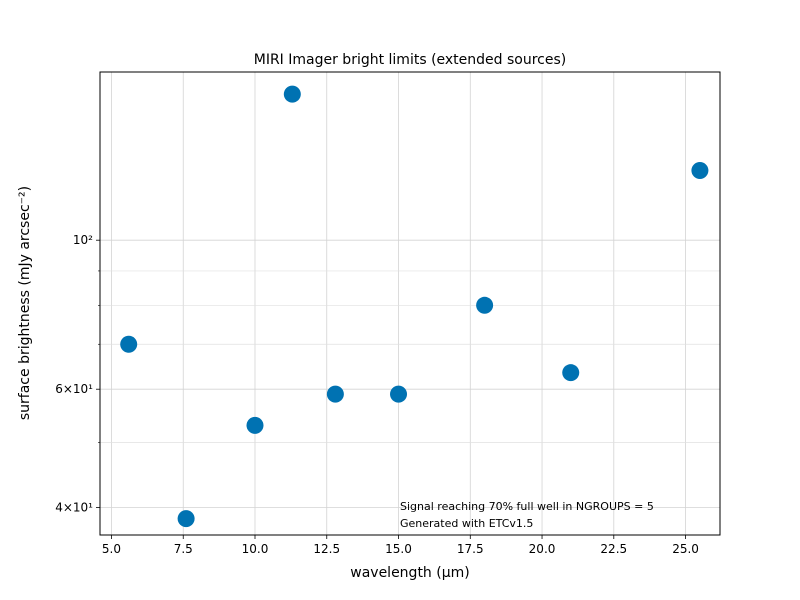 This screenshot has height=600, width=800. What do you see at coordinates (74, 507) in the screenshot?
I see `y-tick-label: 4×10¹` at bounding box center [74, 507].